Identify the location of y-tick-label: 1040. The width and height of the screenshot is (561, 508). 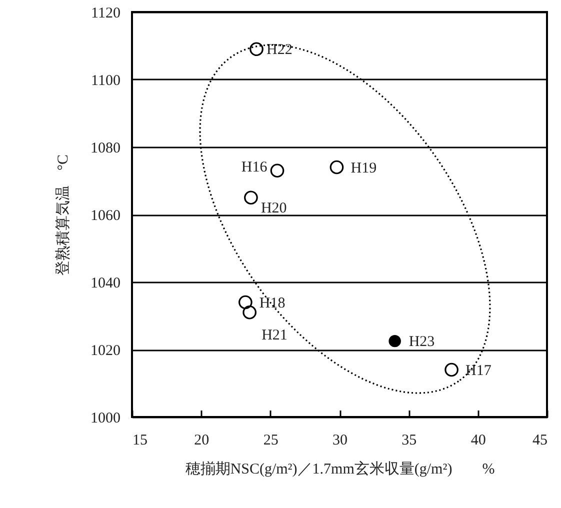
(105, 284).